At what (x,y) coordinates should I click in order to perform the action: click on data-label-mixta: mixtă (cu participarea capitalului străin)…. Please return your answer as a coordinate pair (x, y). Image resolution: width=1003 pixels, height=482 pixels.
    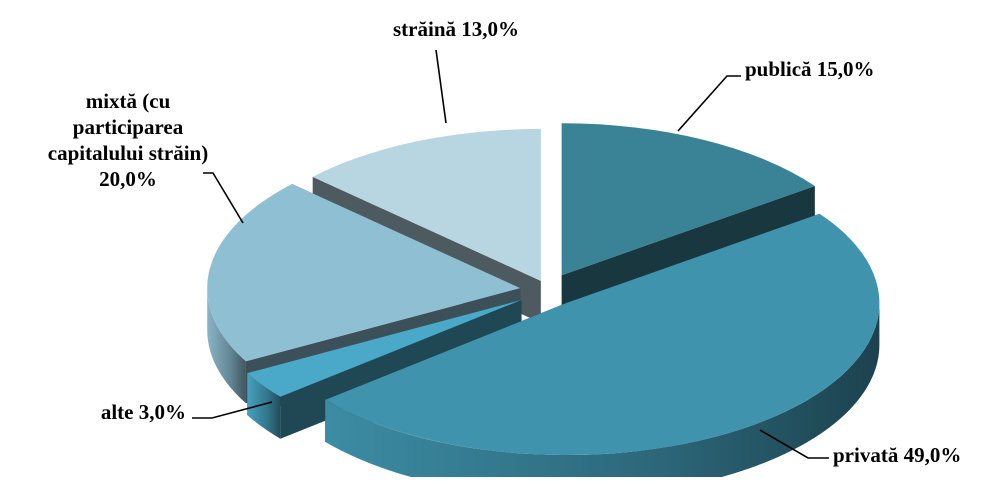
    Looking at the image, I should click on (128, 140).